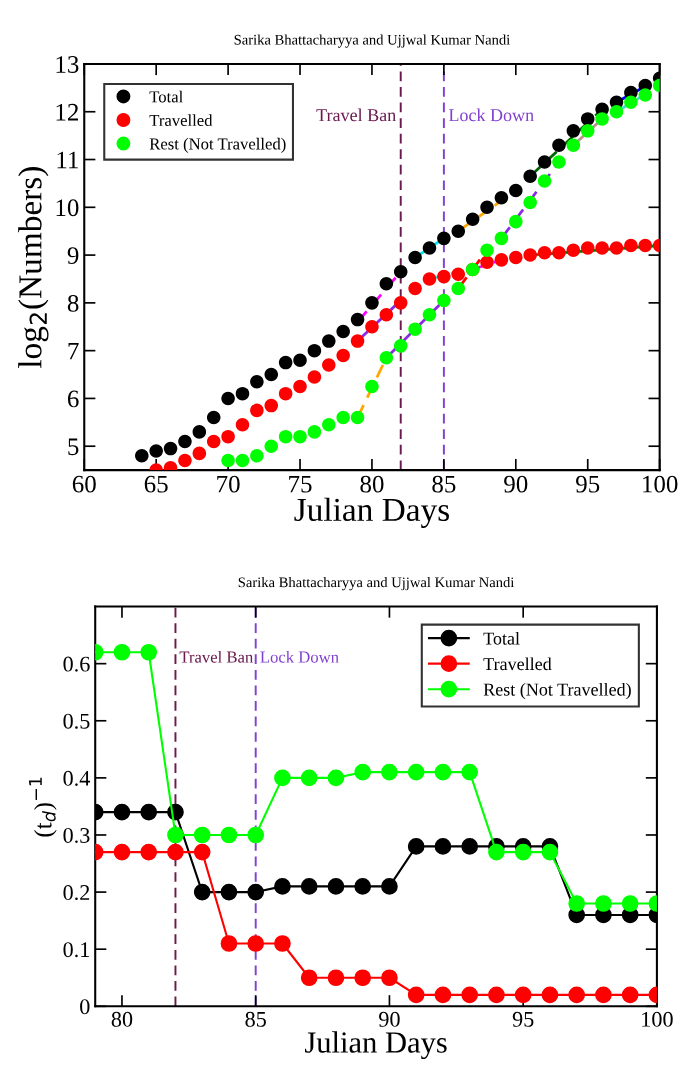 The image size is (685, 1066). Describe the element at coordinates (372, 484) in the screenshot. I see `x-tick-label: 80` at that location.